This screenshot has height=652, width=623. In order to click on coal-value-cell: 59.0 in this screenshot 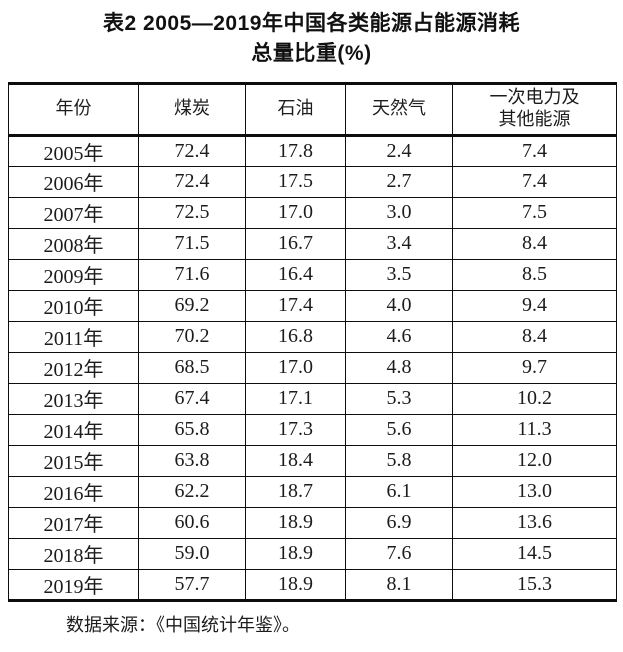, I will do `click(192, 553)`.